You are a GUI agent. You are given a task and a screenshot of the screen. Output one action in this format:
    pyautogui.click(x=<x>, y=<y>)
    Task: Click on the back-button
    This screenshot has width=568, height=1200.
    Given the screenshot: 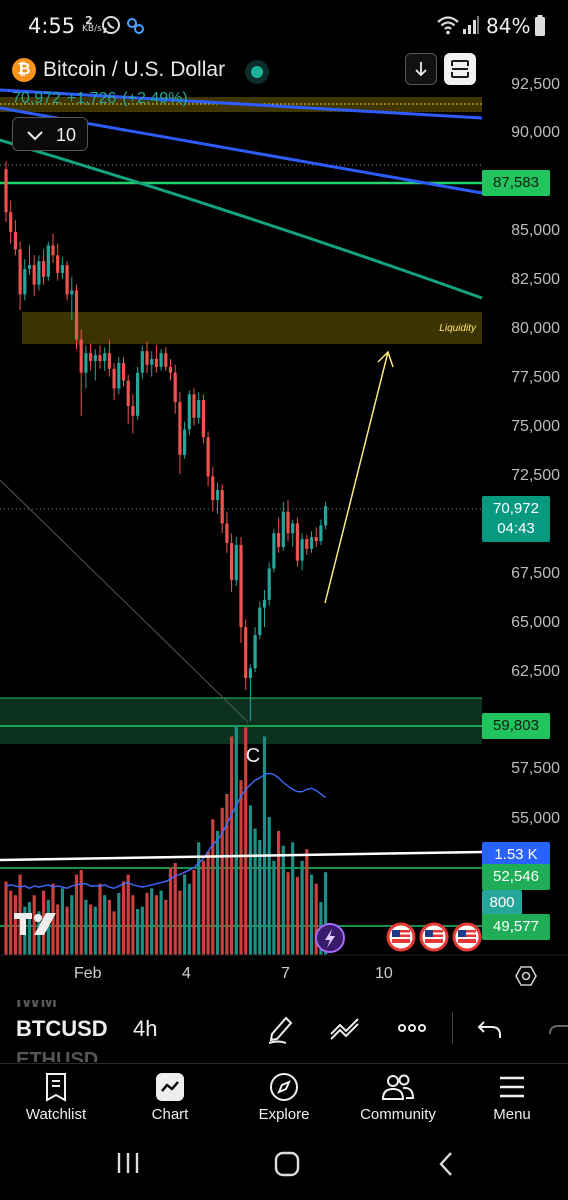 What is the action you would take?
    pyautogui.click(x=446, y=1166)
    